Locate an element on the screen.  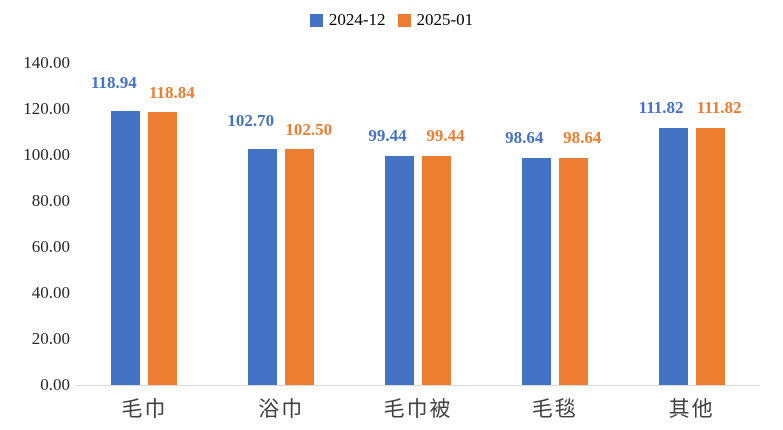
bar-s0-c1 is located at coordinates (263, 266).